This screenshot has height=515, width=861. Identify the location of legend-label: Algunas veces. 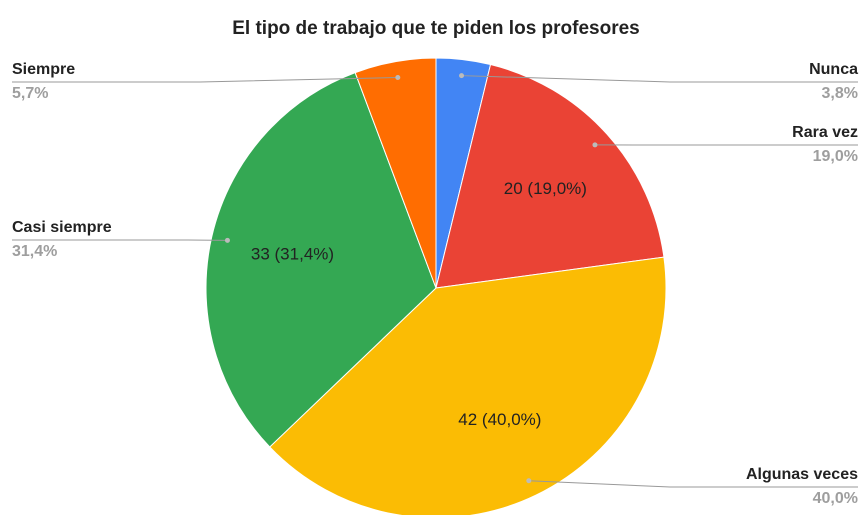
(802, 474).